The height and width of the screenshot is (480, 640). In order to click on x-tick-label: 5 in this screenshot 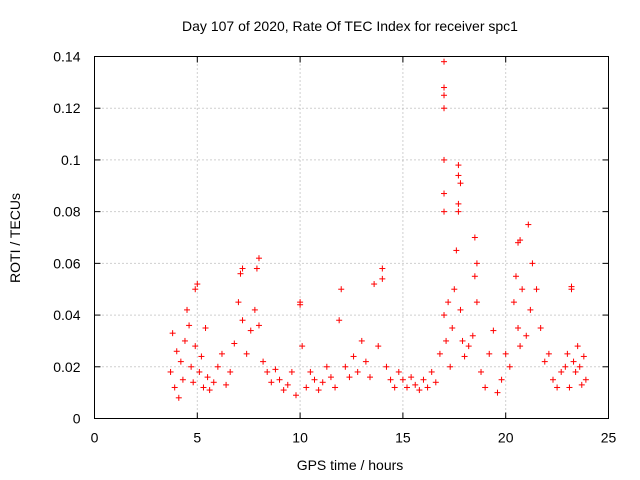, I will do `click(197, 438)`.